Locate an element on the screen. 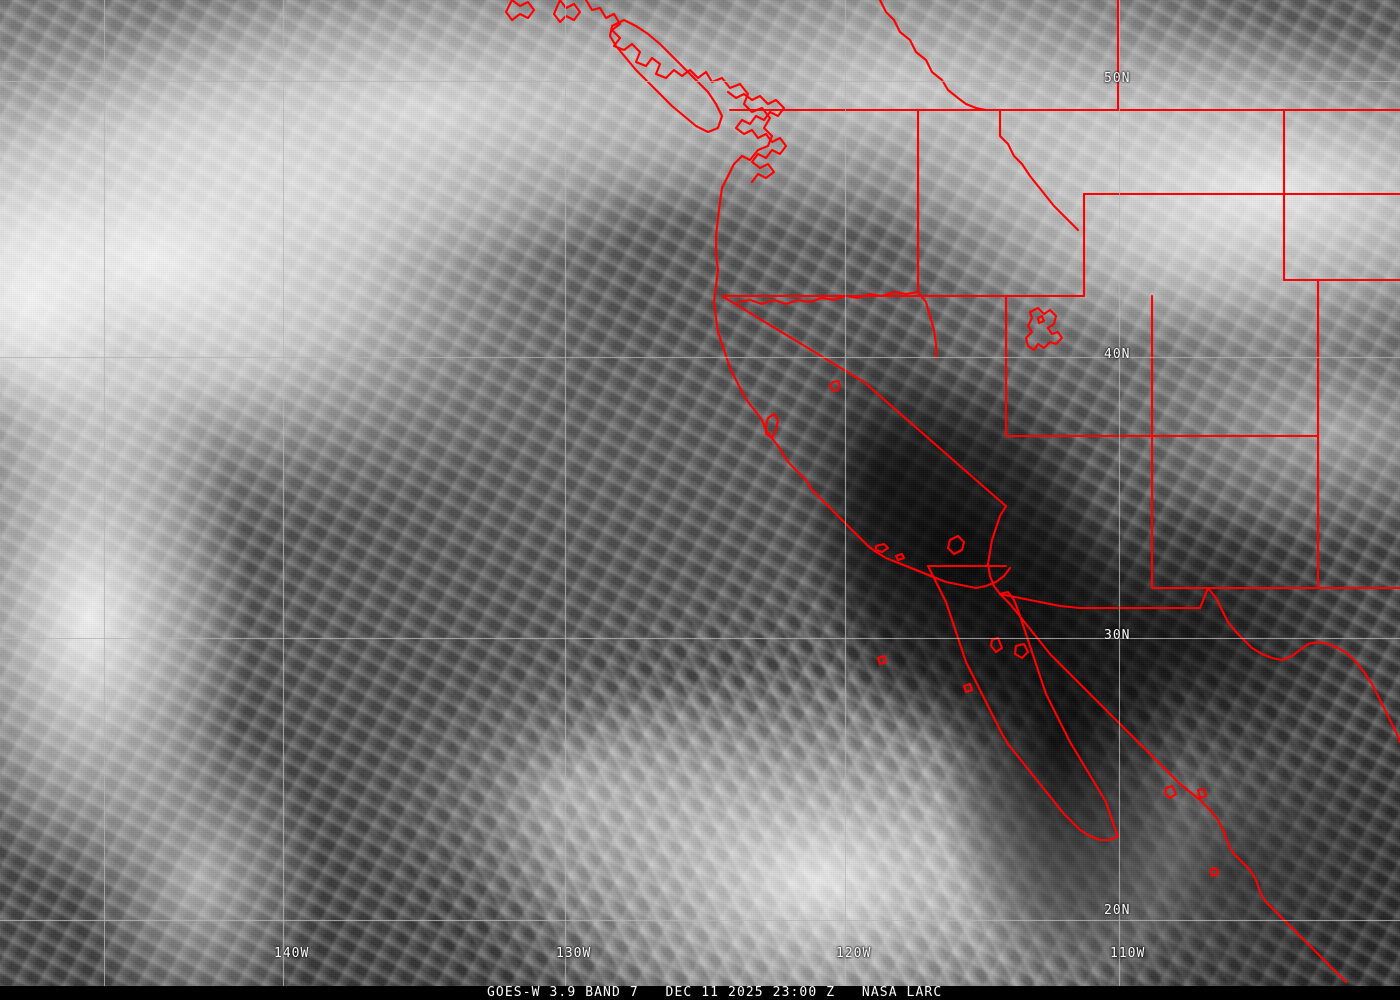 The width and height of the screenshot is (1400, 1000). california-arizona-nevada-junction is located at coordinates (793, 339).